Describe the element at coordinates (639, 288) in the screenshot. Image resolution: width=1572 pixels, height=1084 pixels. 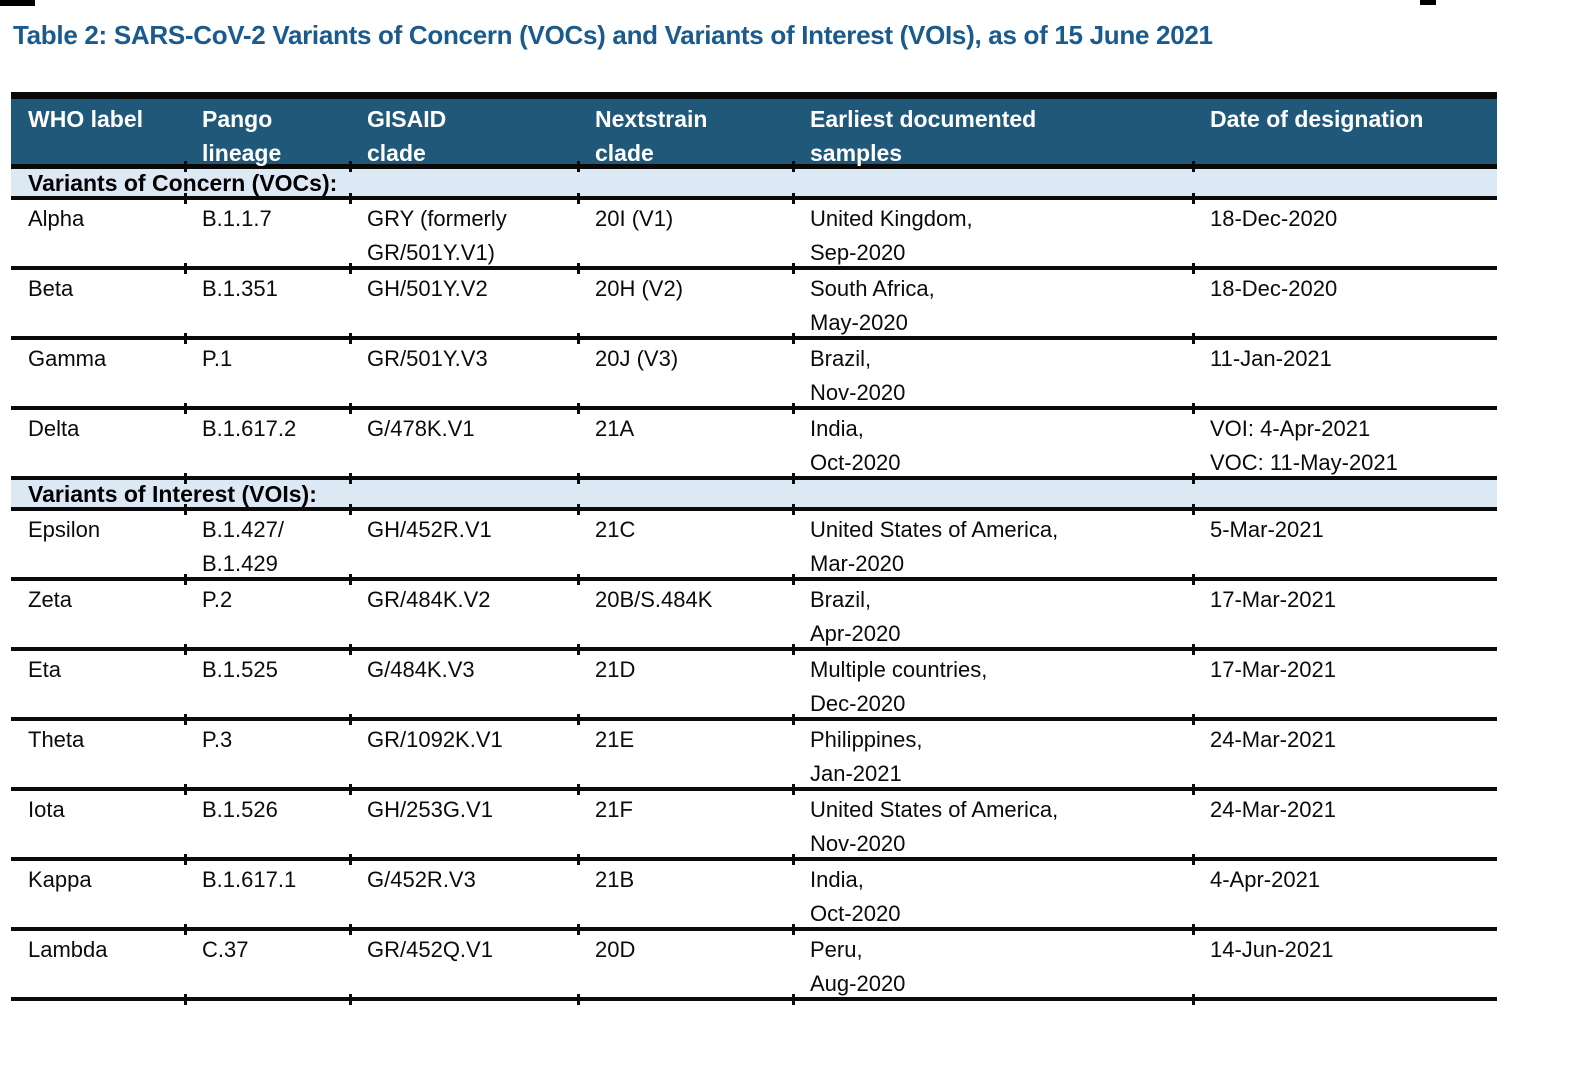
I see `cell-nextstrain-clade: 20H (V2)` at that location.